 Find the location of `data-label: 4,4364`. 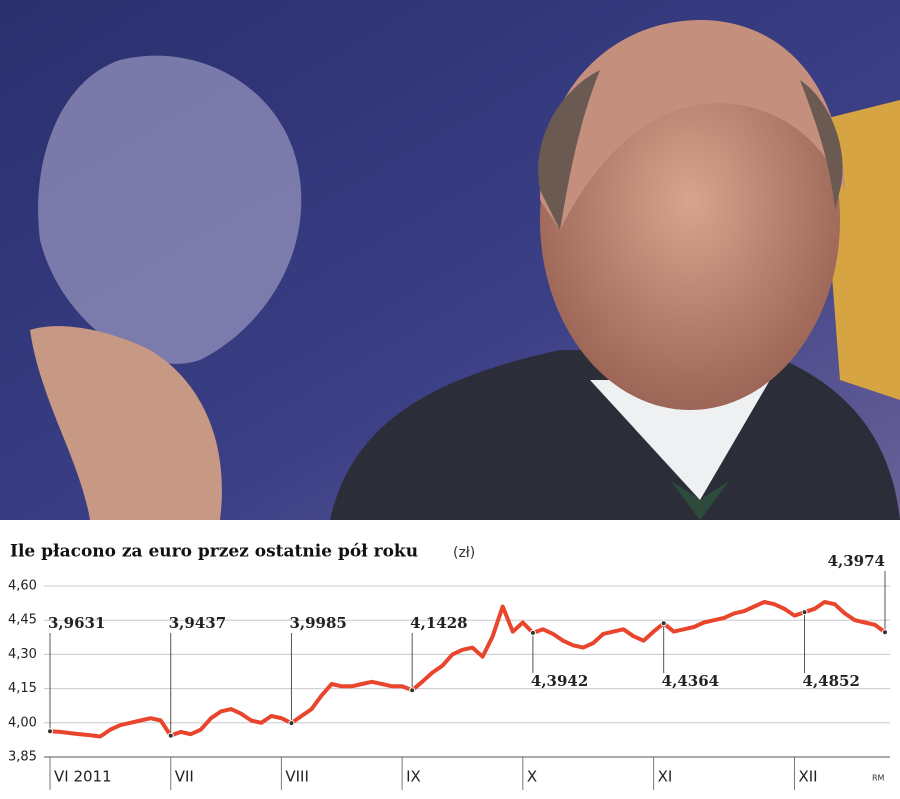

data-label: 4,4364 is located at coordinates (690, 681).